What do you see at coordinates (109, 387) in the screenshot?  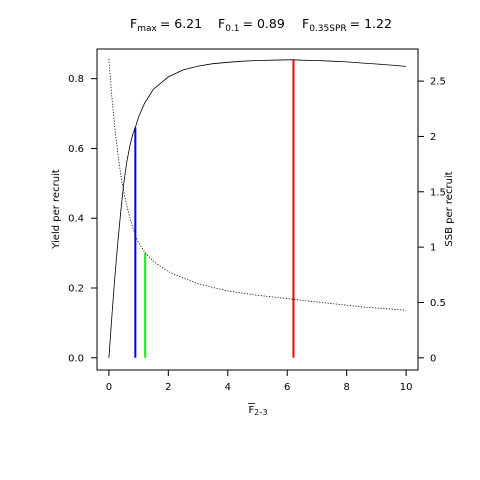 I see `x-tick-label-0: 0` at bounding box center [109, 387].